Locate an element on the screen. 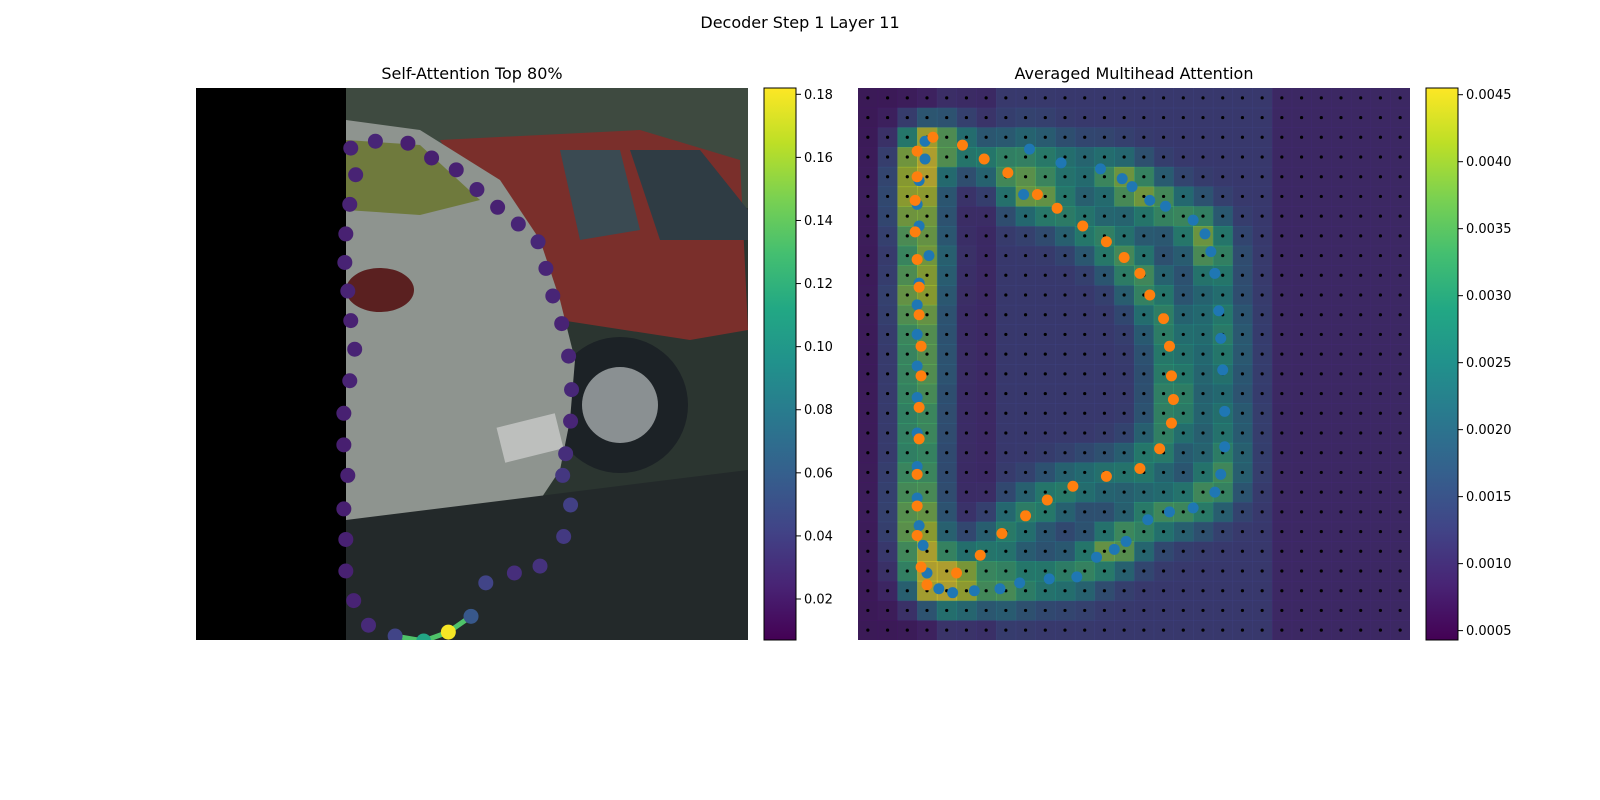 This screenshot has width=1600, height=800. figure-suptitle: Decoder Step 1 Layer 11 is located at coordinates (800, 22).